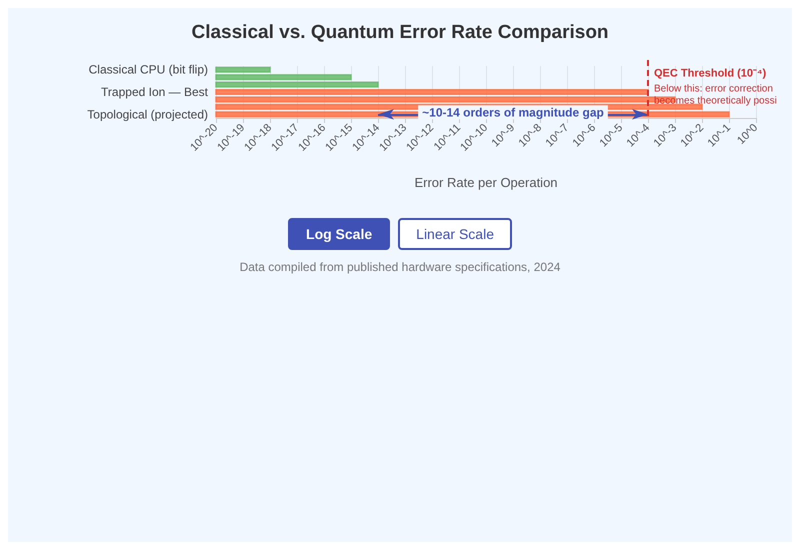  What do you see at coordinates (486, 182) in the screenshot?
I see `x-axis-title: Error Rate per Operation` at bounding box center [486, 182].